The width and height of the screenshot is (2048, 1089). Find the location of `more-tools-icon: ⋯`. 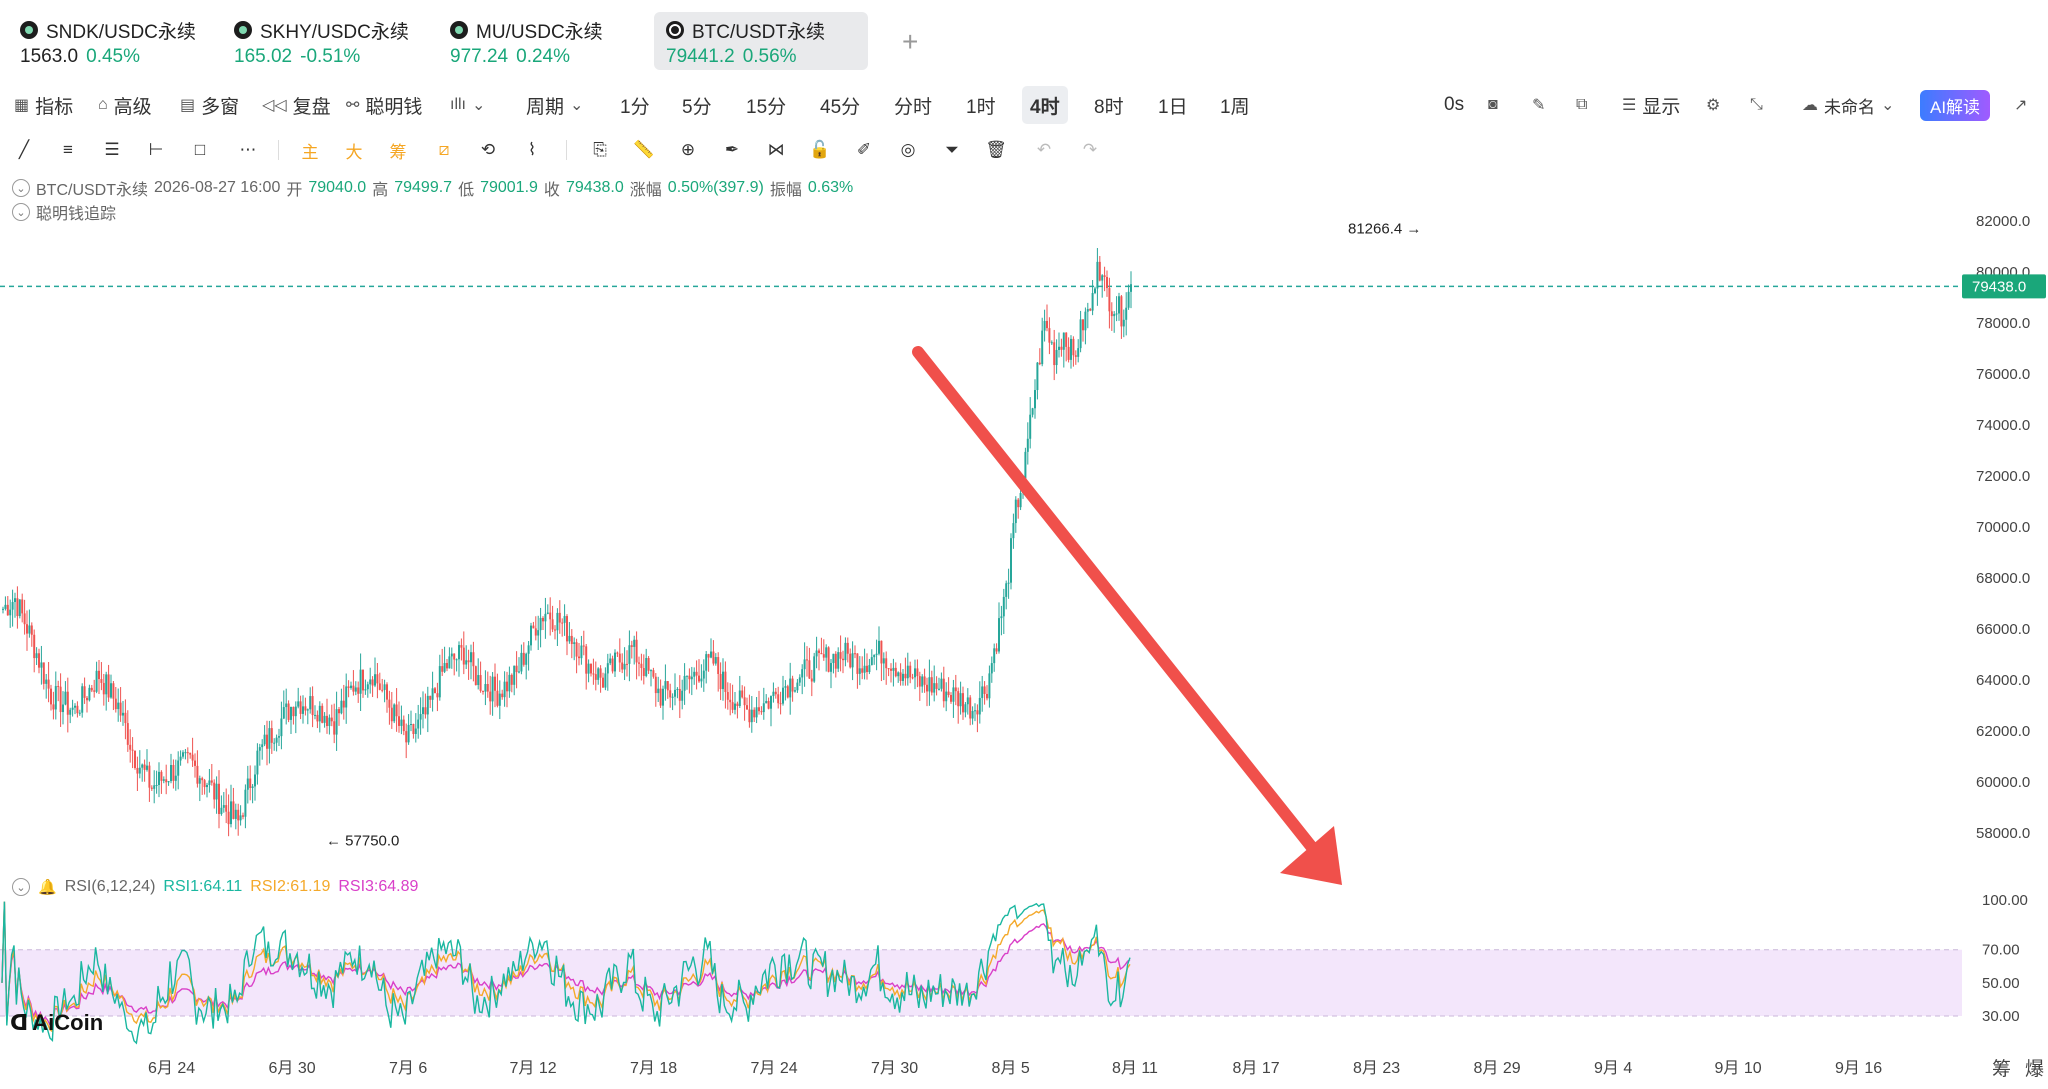

more-tools-icon: ⋯ is located at coordinates (248, 149).